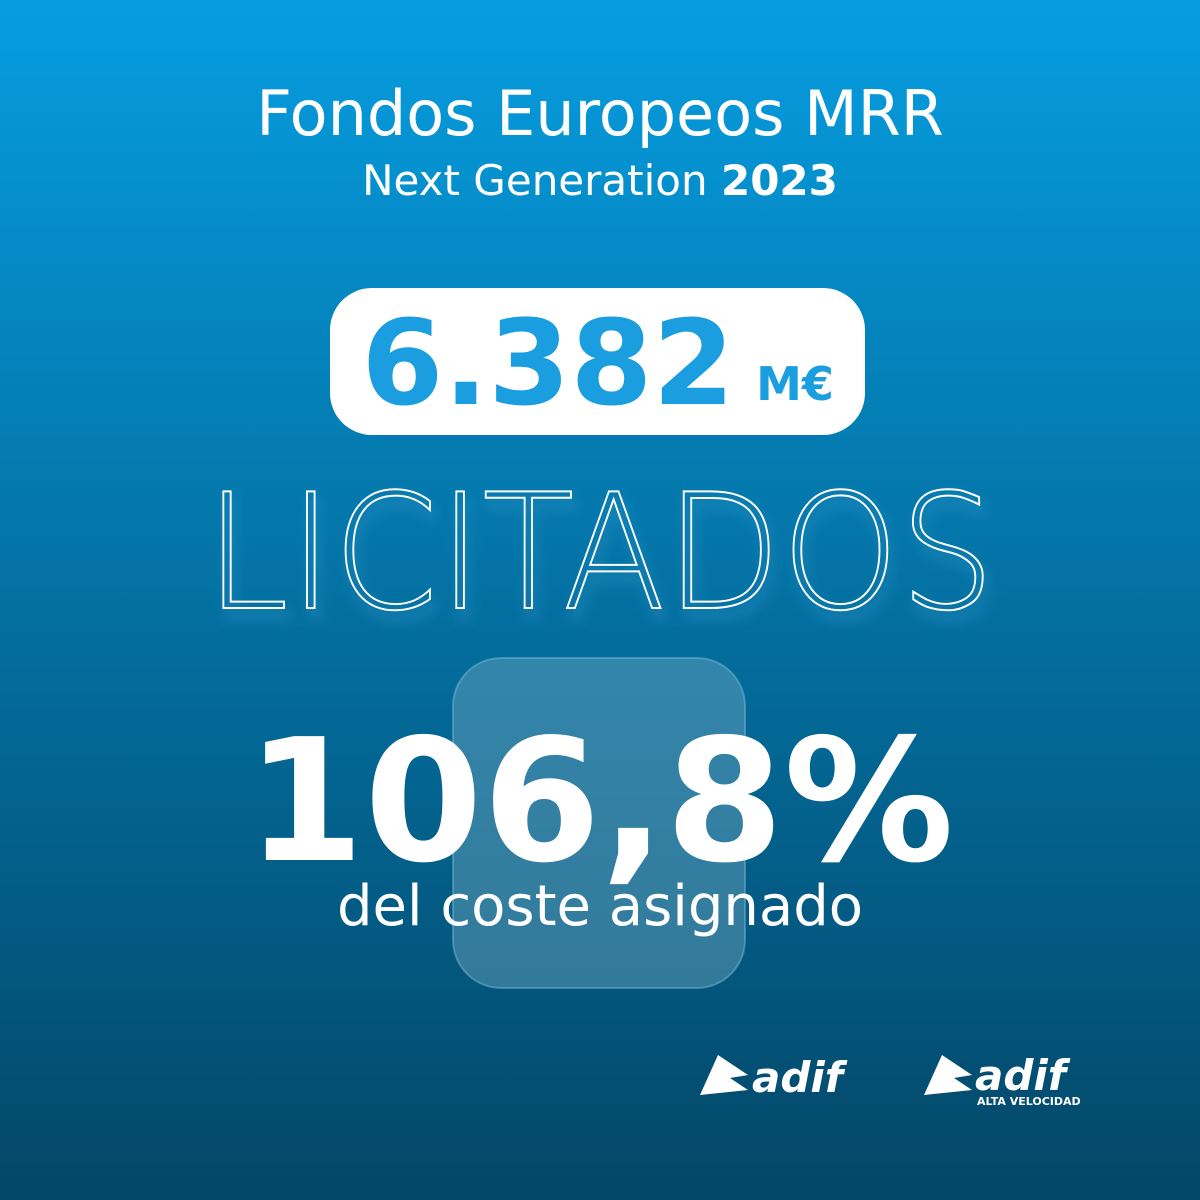 The image size is (1200, 1200). I want to click on amount-pill, so click(597, 361).